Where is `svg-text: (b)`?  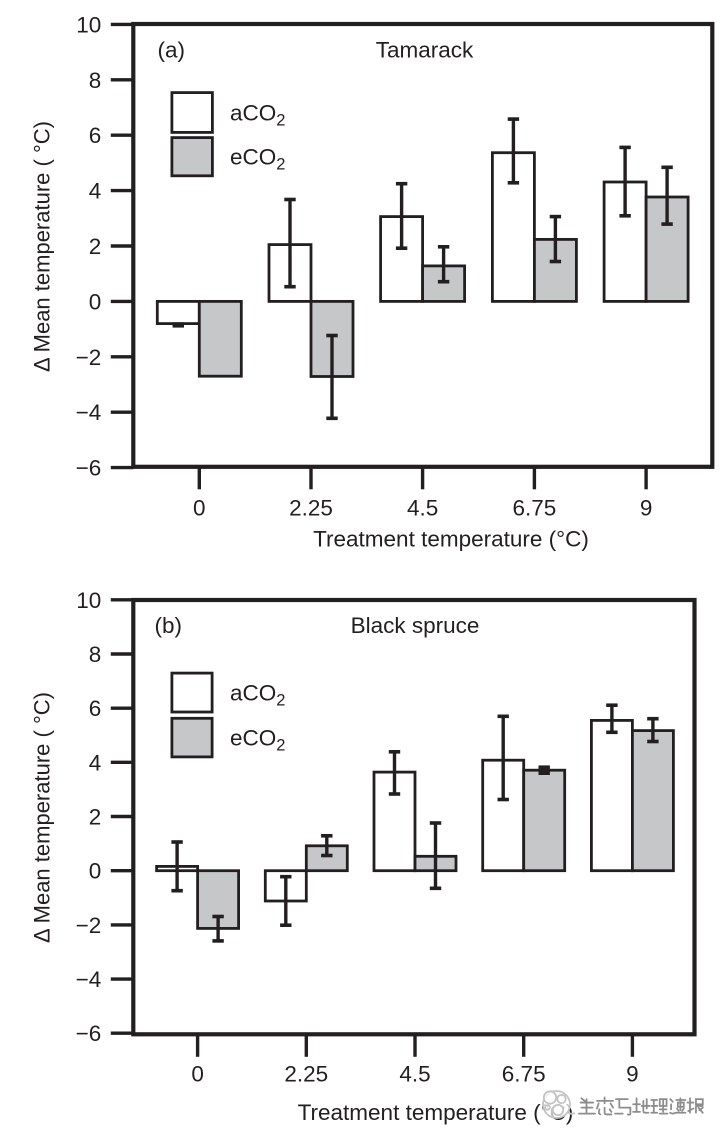
svg-text: (b) is located at coordinates (169, 625).